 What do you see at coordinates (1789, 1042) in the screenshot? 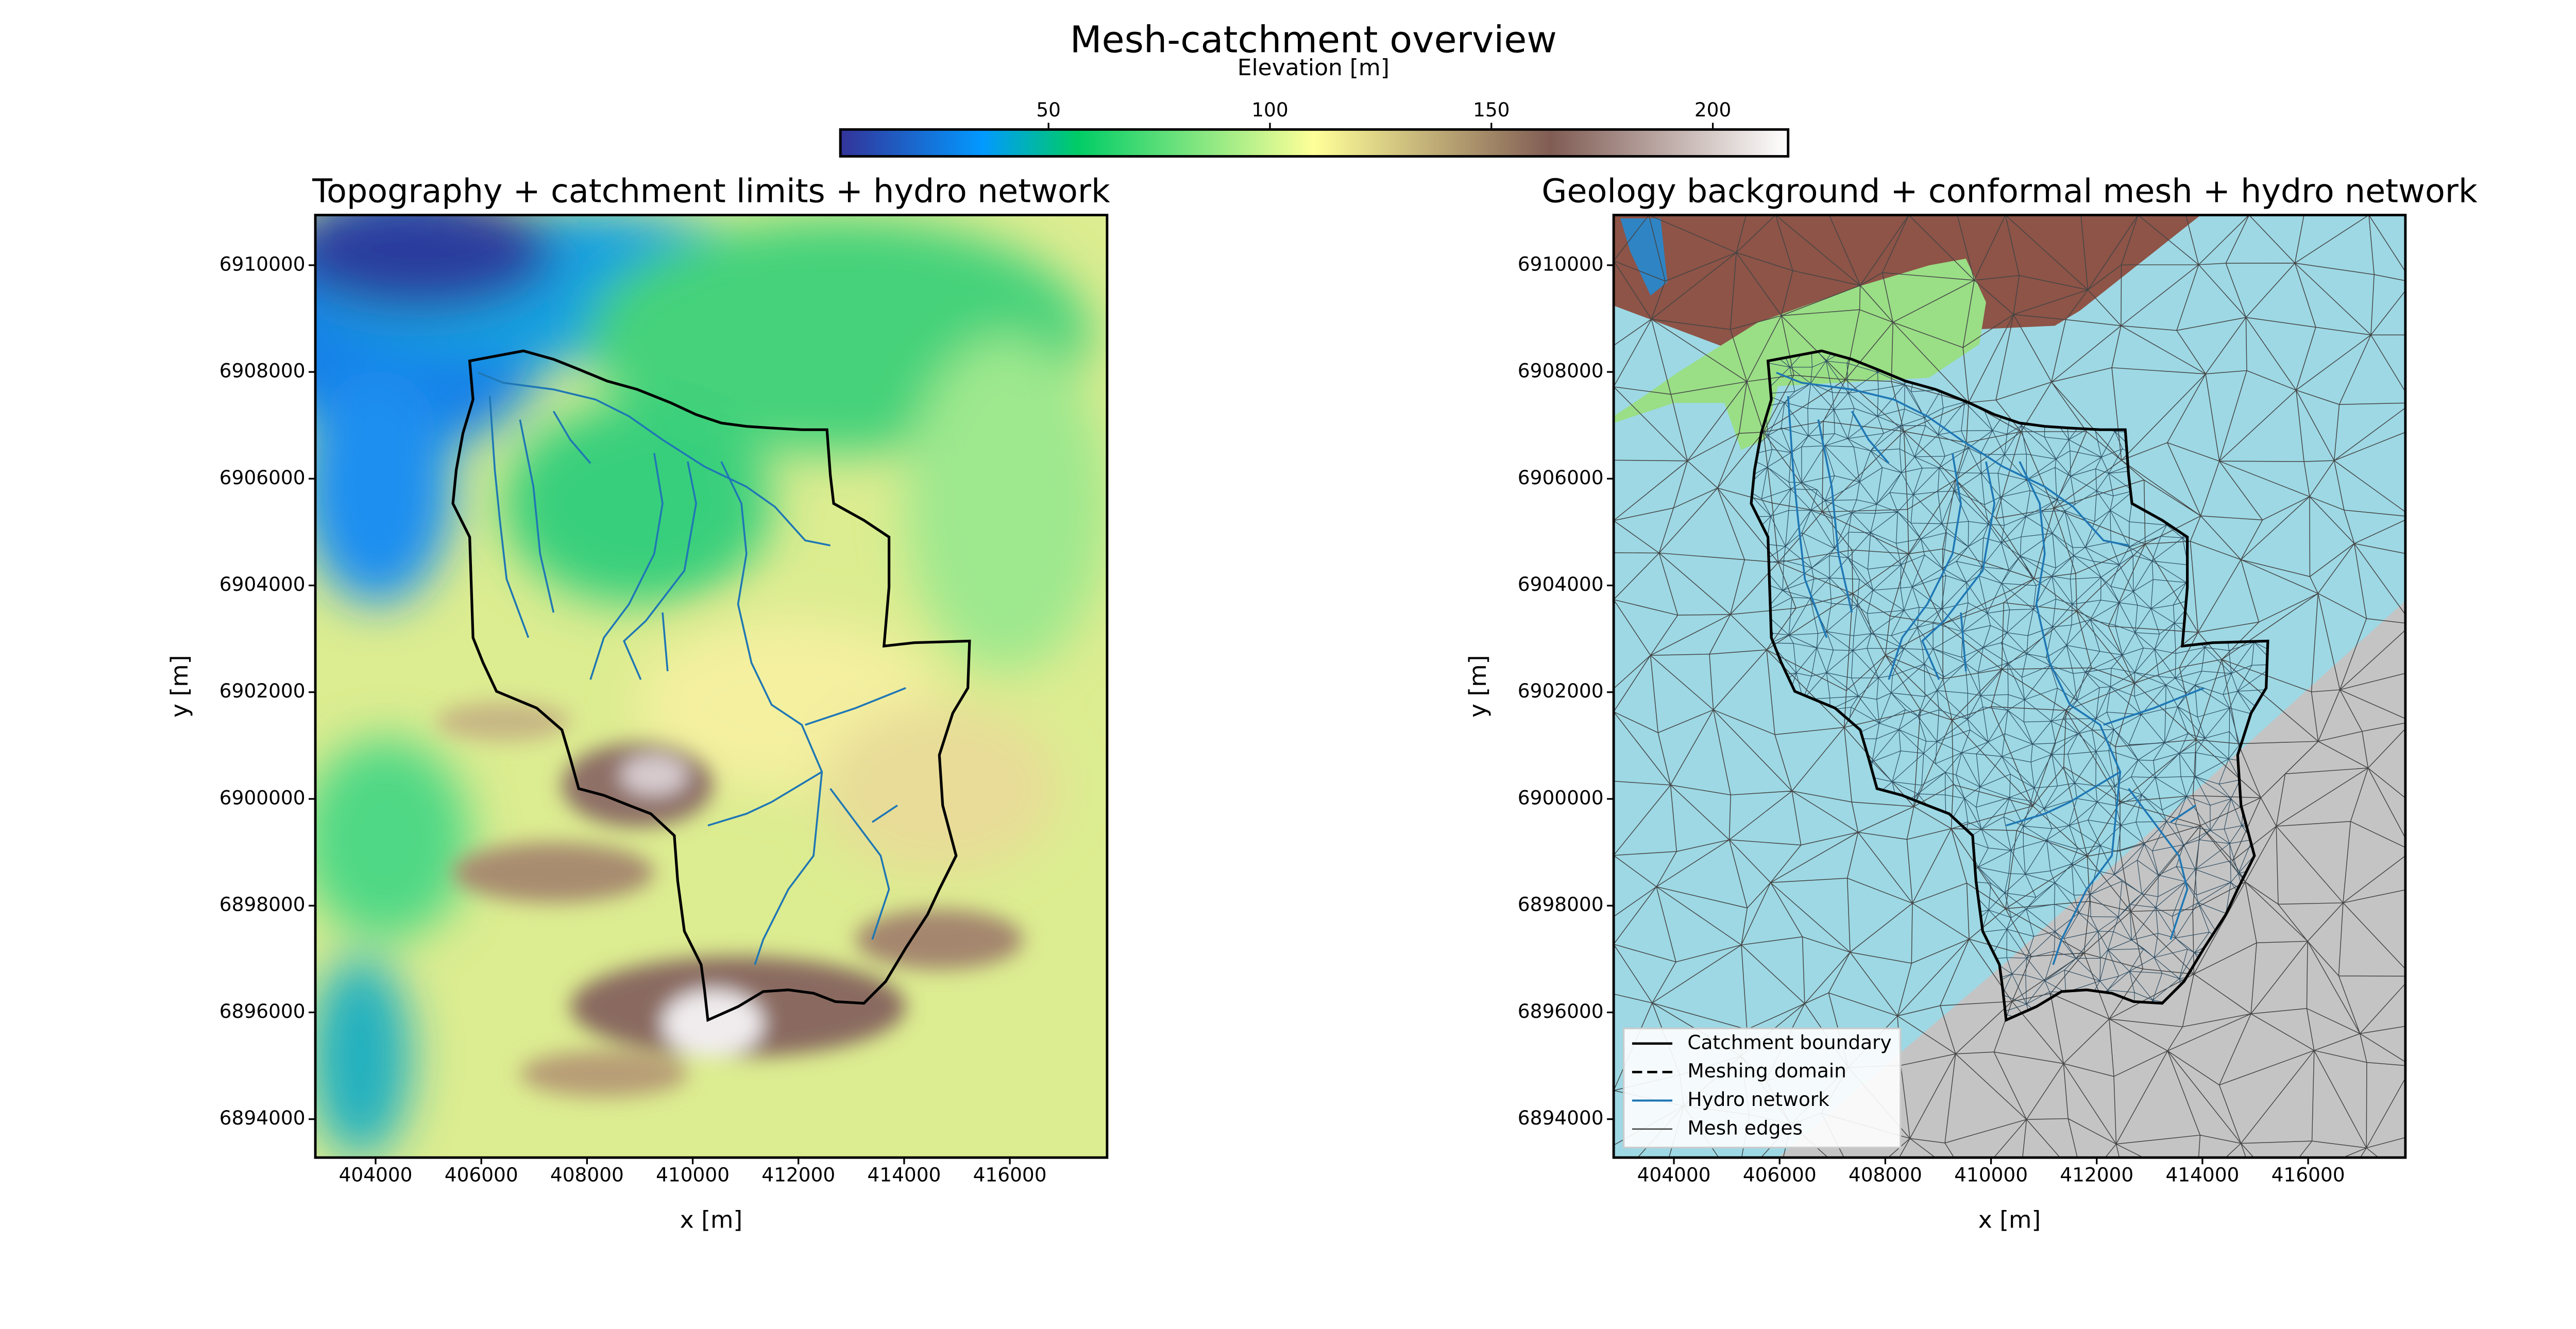
I see `legend-label: Catchment boundary` at bounding box center [1789, 1042].